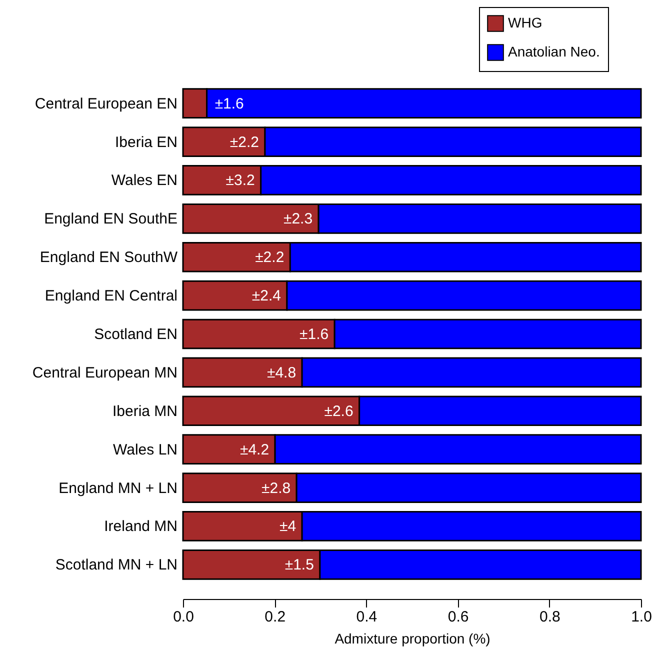 This screenshot has width=654, height=664. Describe the element at coordinates (118, 488) in the screenshot. I see `y-tick-label: England MN + LN` at that location.